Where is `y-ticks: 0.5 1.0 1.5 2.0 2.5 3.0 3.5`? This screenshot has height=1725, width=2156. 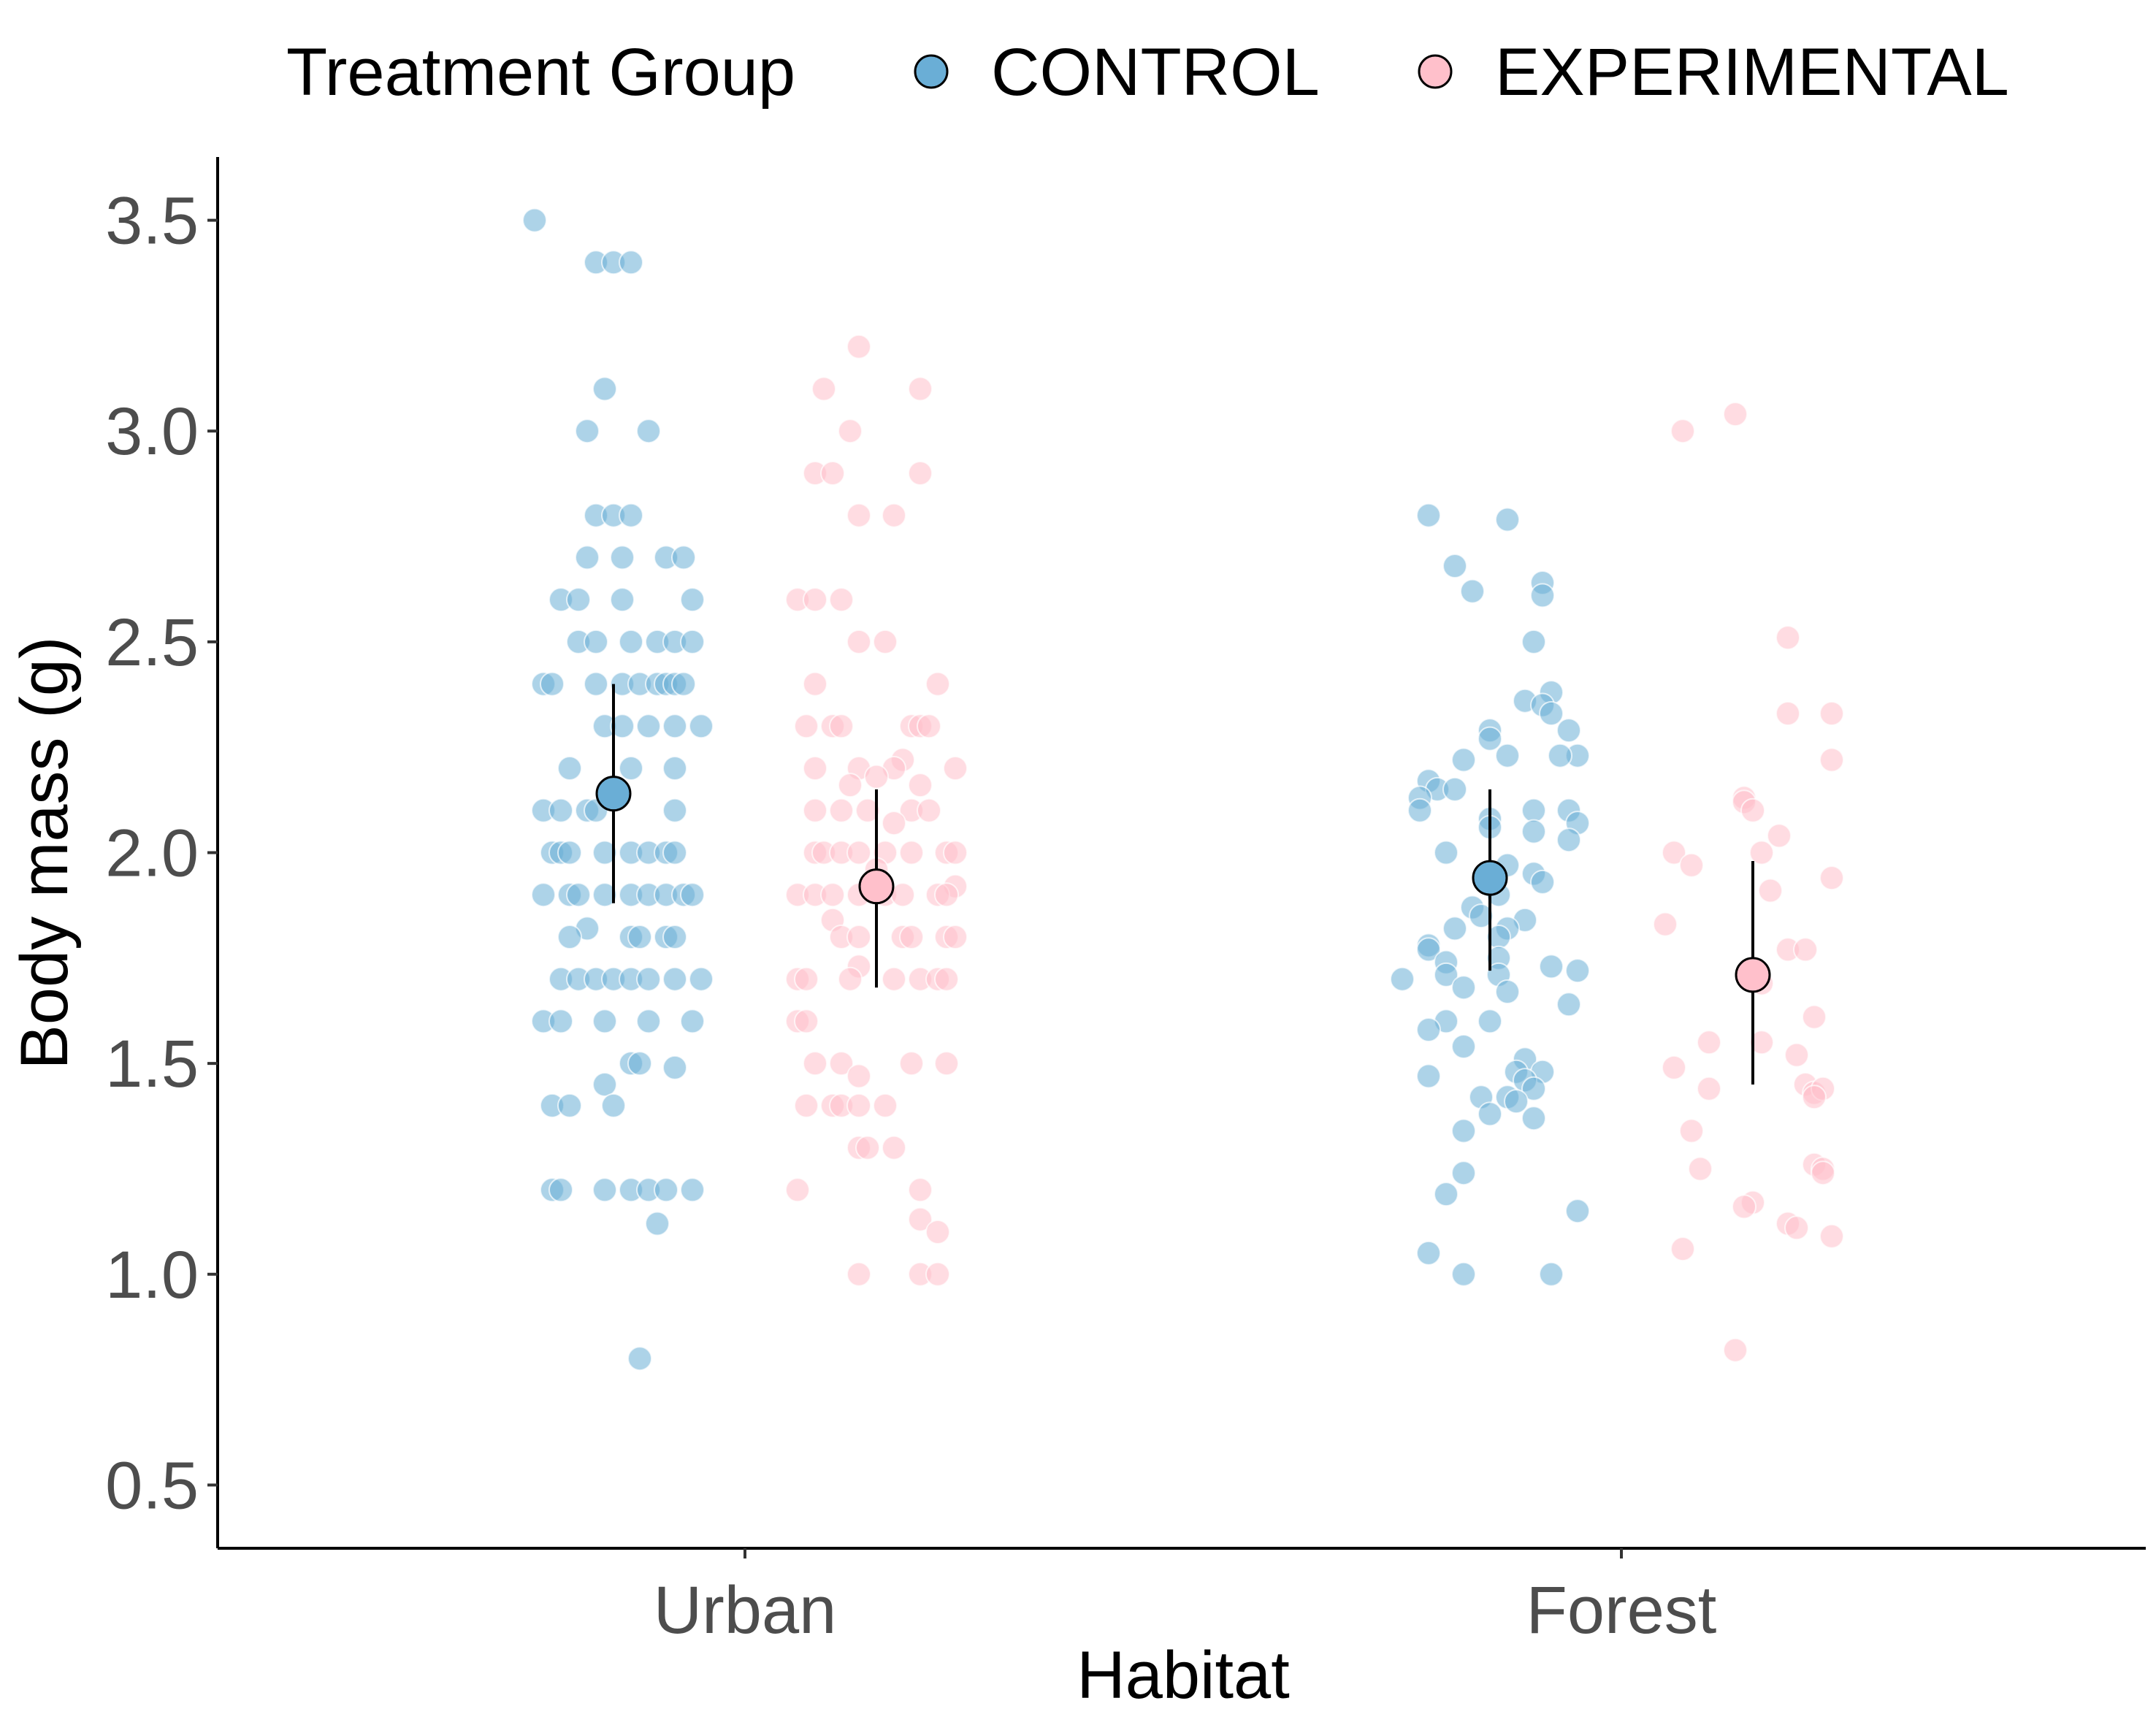
y-ticks: 0.5 1.0 1.5 2.0 2.5 3.0 3.5 is located at coordinates (162, 853).